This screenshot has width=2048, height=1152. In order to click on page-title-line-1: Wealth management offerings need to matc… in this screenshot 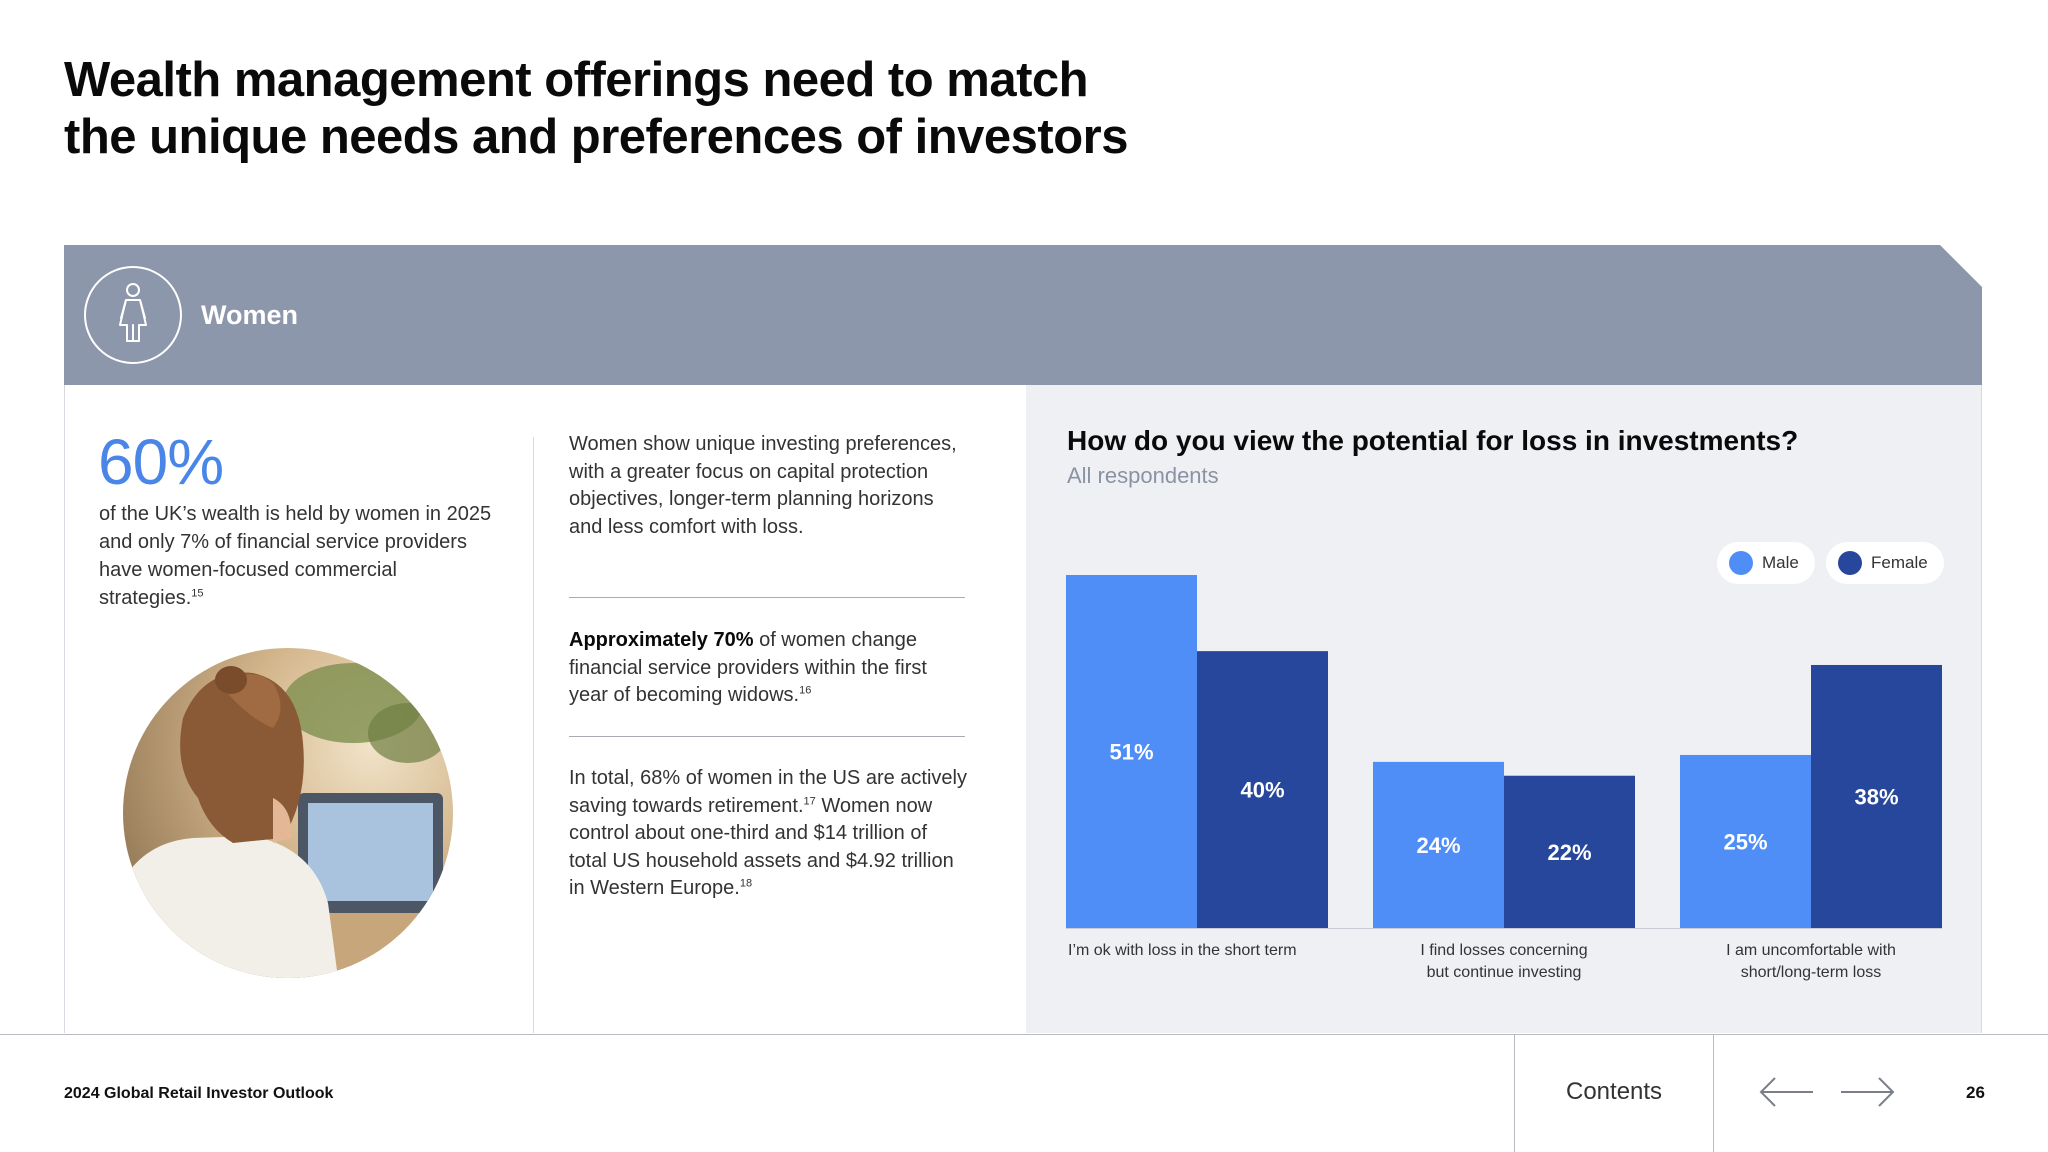, I will do `click(576, 80)`.